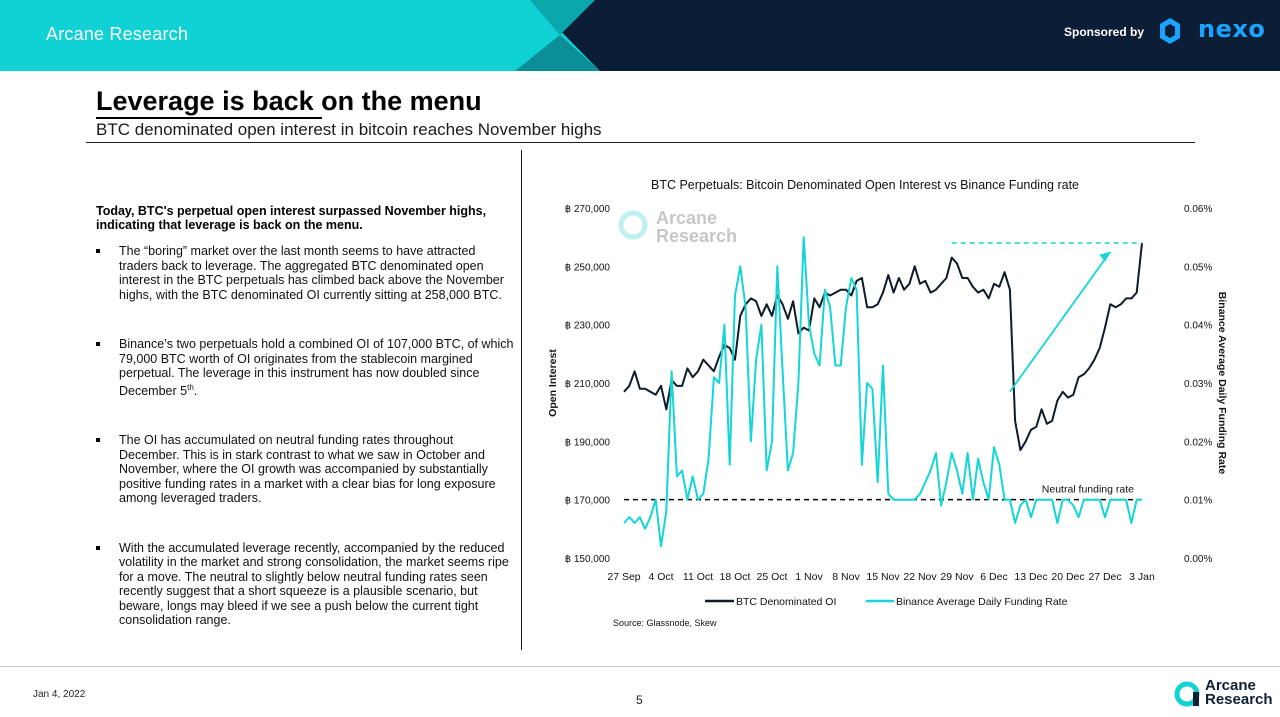  What do you see at coordinates (521, 400) in the screenshot?
I see `column-divider` at bounding box center [521, 400].